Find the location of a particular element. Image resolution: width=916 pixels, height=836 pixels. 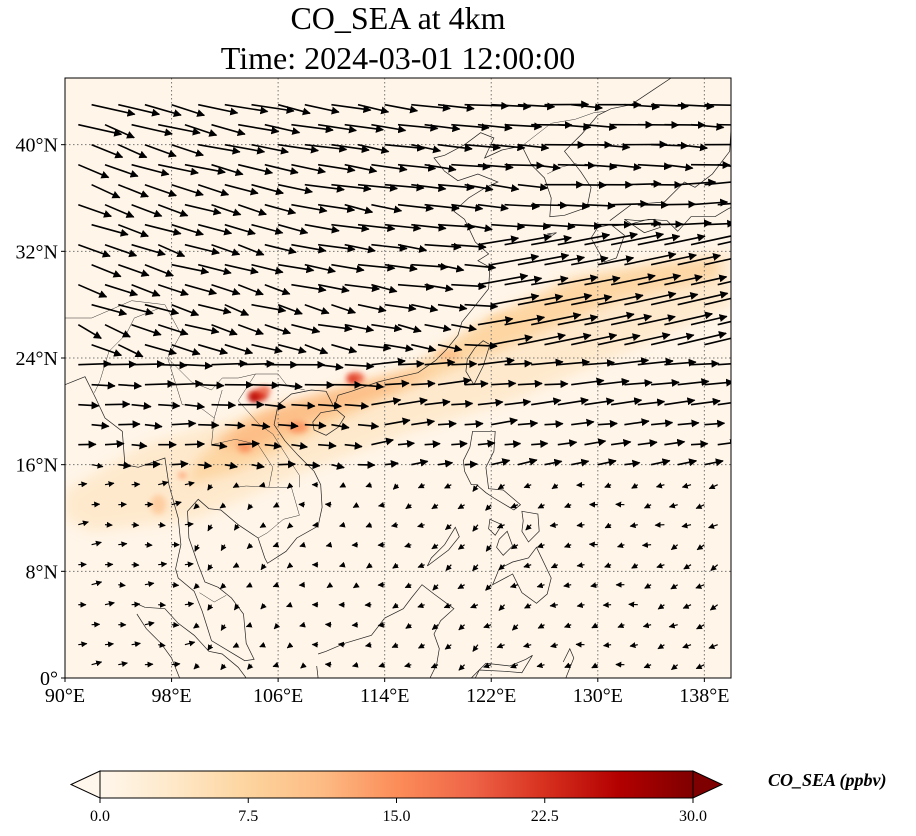

colorbar-ticks: 0.0 7.5 15.0 22.5 30.0 is located at coordinates (398, 811).